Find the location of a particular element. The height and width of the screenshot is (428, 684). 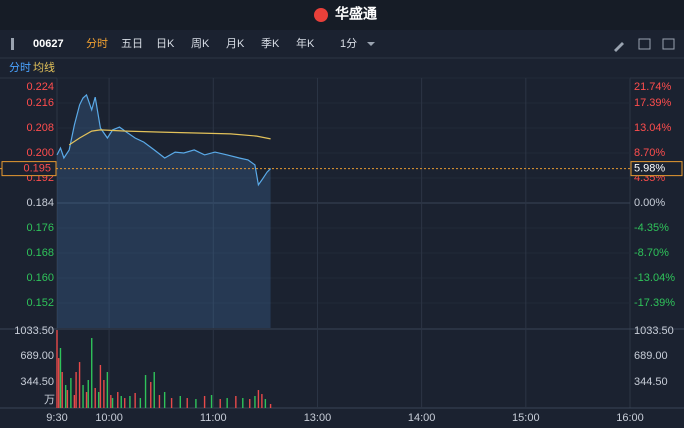

legend-item: 分时 is located at coordinates (20, 67).